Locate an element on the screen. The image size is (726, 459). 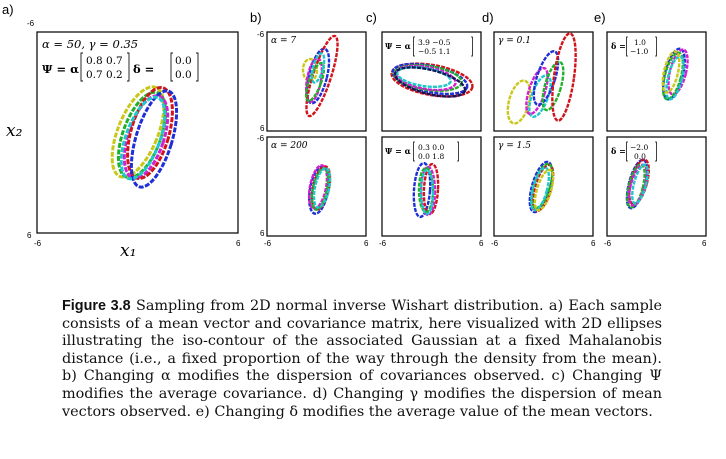
panel-d-tick-left: -6 is located at coordinates (495, 243).